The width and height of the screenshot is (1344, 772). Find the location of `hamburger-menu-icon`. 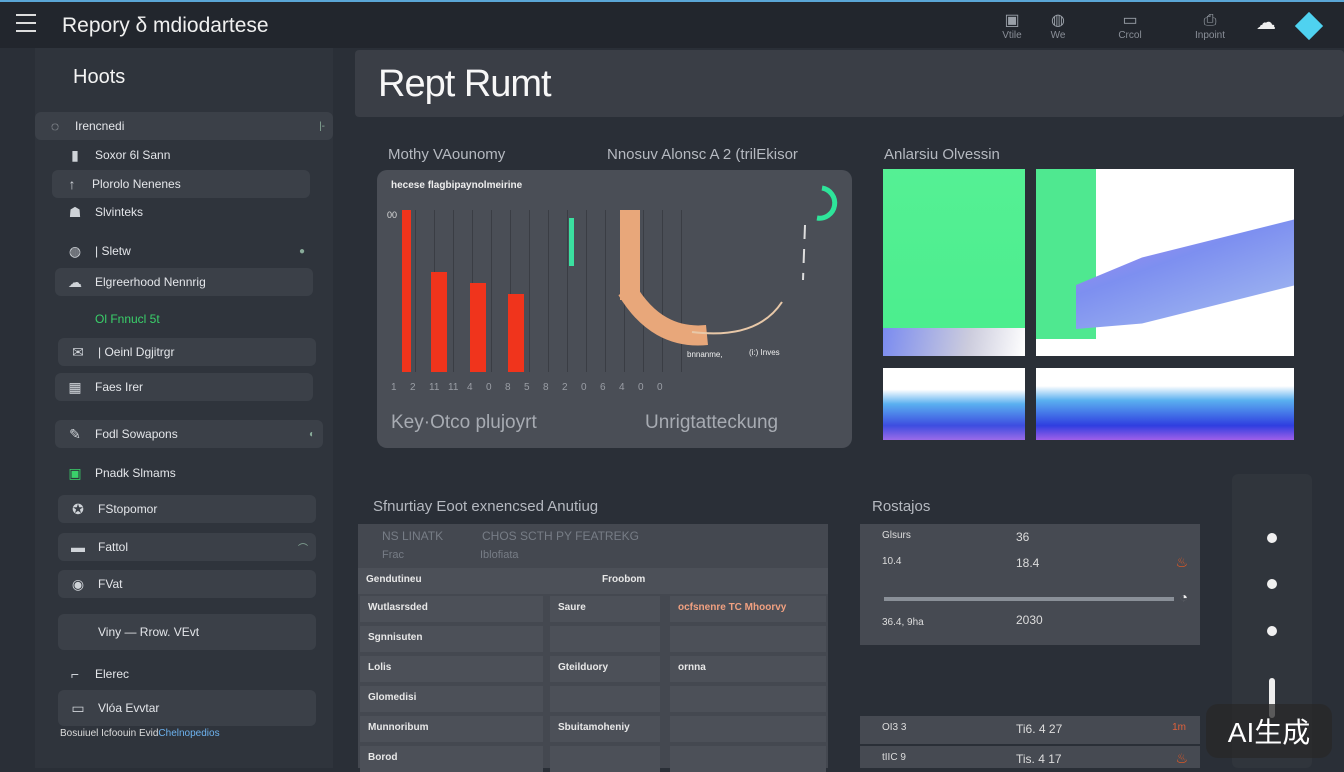

hamburger-menu-icon is located at coordinates (26, 23).